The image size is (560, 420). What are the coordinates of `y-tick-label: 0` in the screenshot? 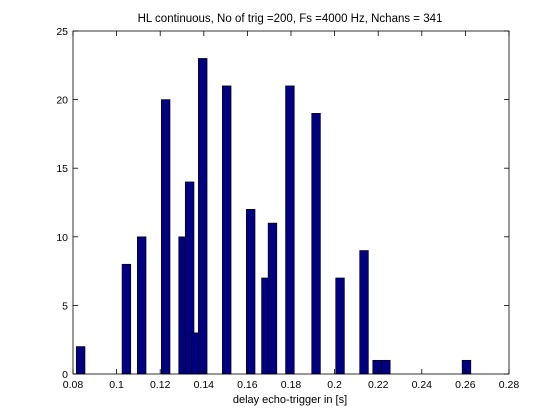 It's located at (65, 375).